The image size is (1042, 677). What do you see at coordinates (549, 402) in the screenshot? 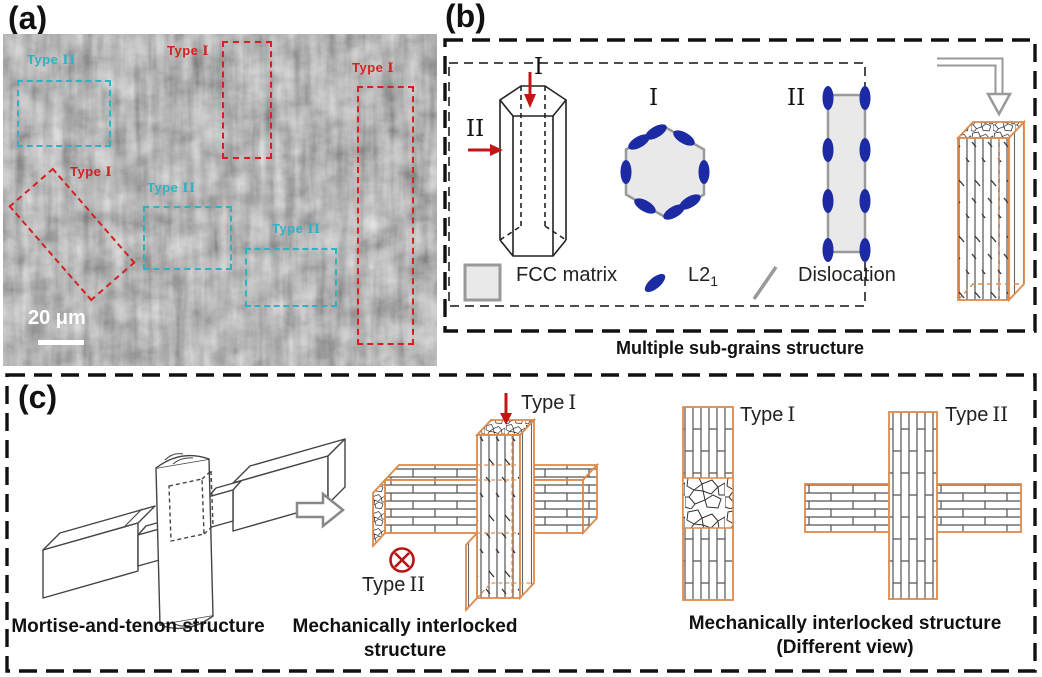
I see `type1-label-3d: Type I` at bounding box center [549, 402].